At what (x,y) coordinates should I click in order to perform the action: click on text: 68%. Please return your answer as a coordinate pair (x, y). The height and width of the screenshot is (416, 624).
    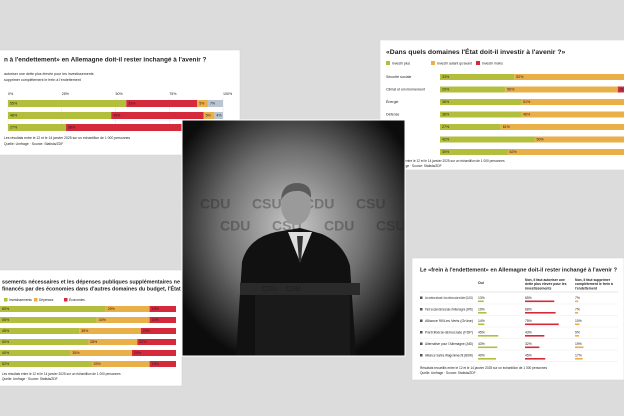
    Looking at the image, I should click on (528, 309).